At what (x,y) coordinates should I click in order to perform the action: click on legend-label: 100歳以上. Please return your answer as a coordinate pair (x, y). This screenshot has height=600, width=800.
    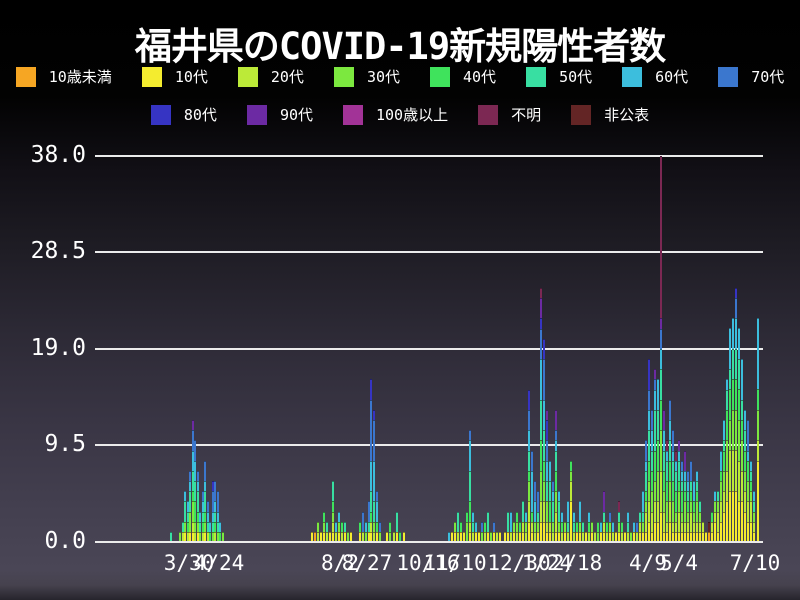
    Looking at the image, I should click on (412, 115).